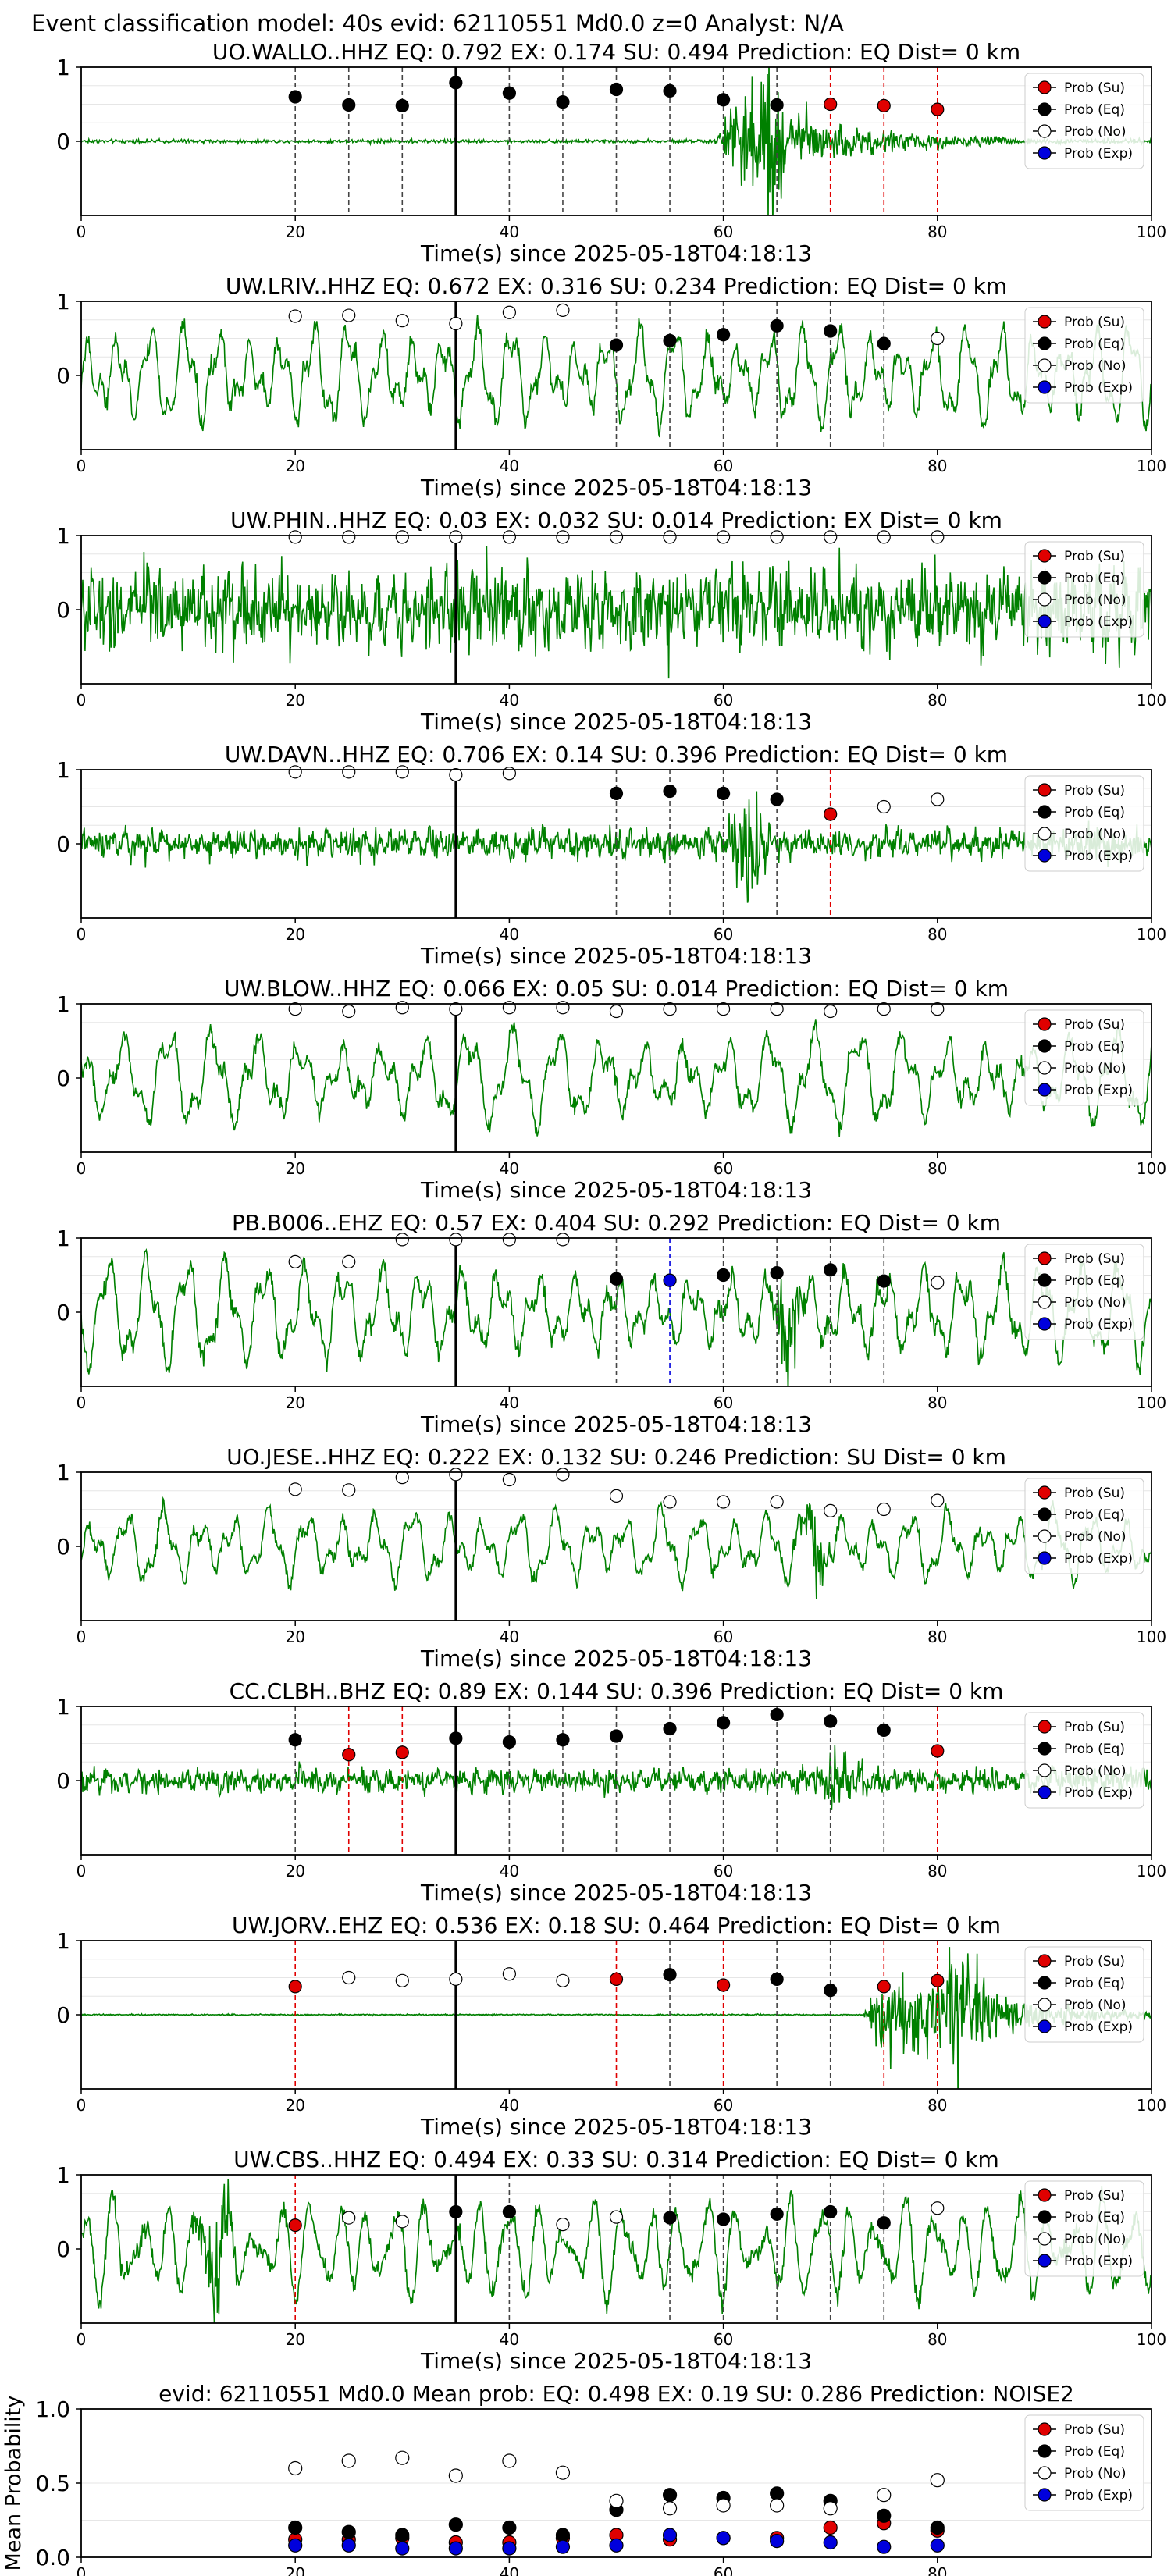  Describe the element at coordinates (1045, 599) in the screenshot. I see `legend-marker-no` at that location.